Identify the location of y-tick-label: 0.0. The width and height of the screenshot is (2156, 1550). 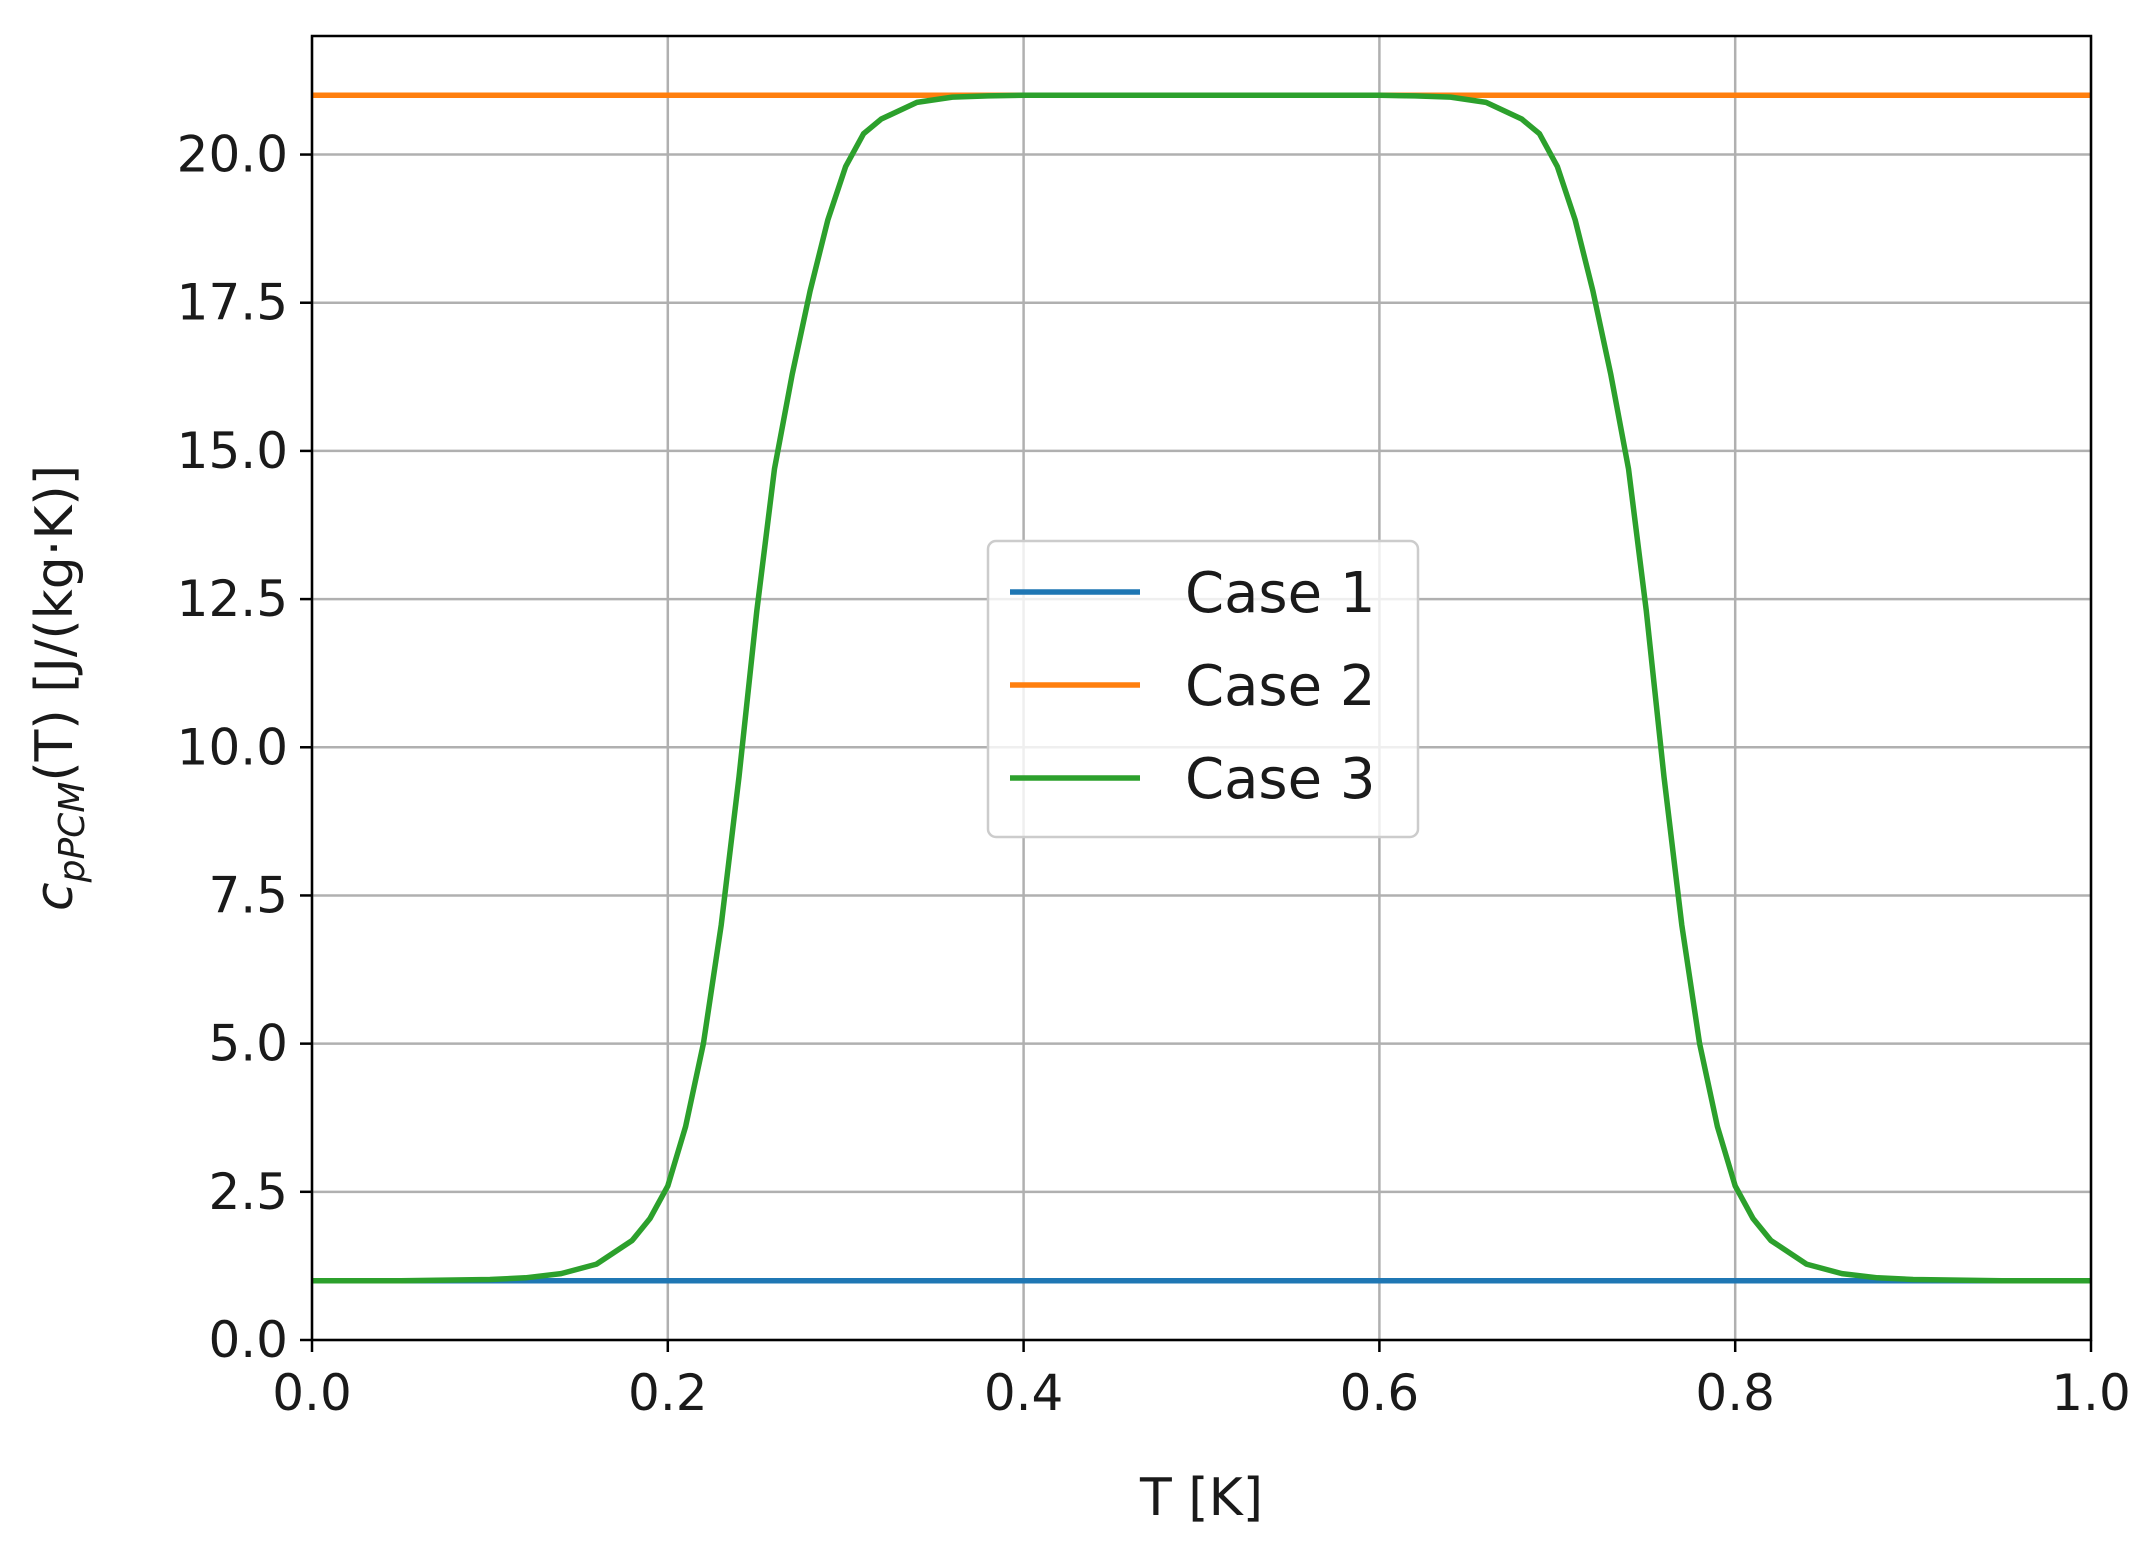
(248, 1340).